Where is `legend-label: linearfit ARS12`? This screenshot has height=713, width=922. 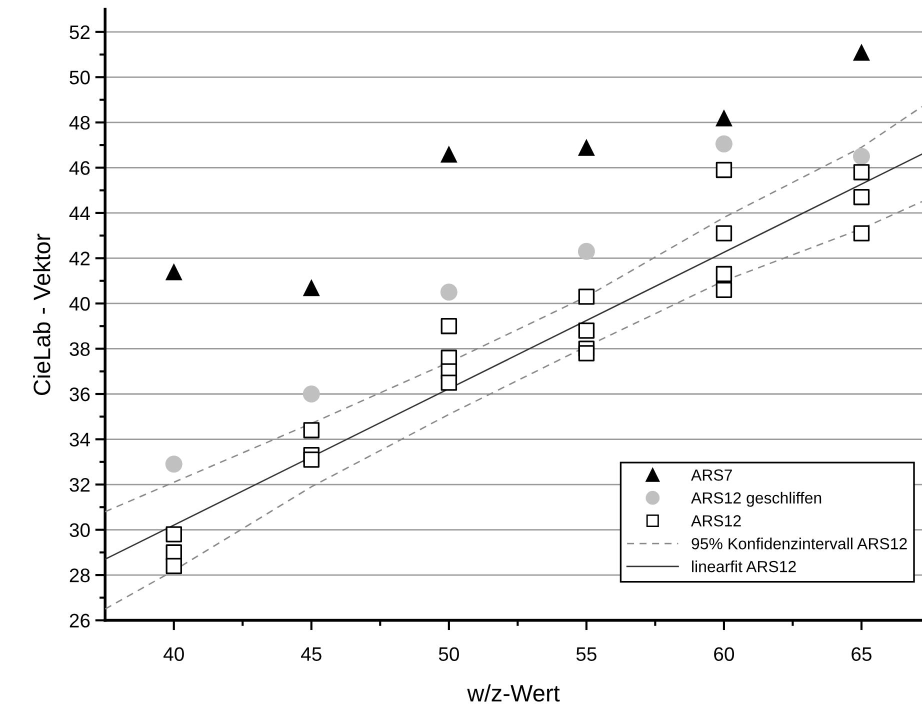
legend-label: linearfit ARS12 is located at coordinates (744, 566).